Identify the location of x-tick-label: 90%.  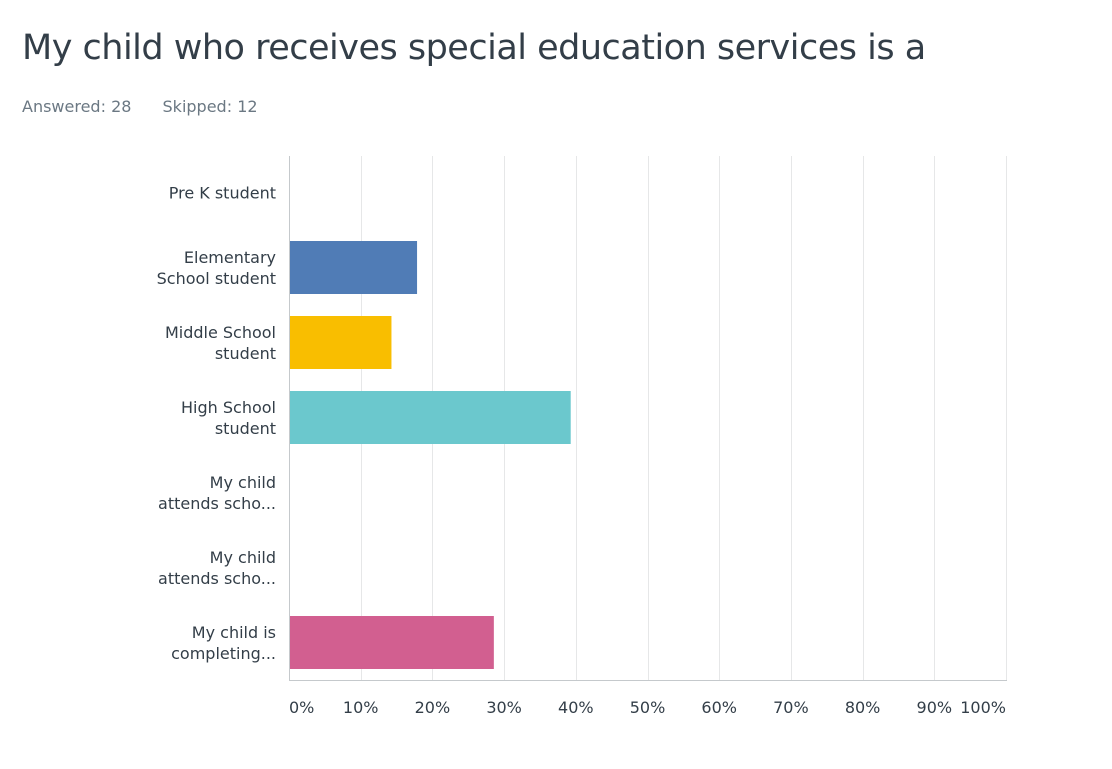
(935, 707).